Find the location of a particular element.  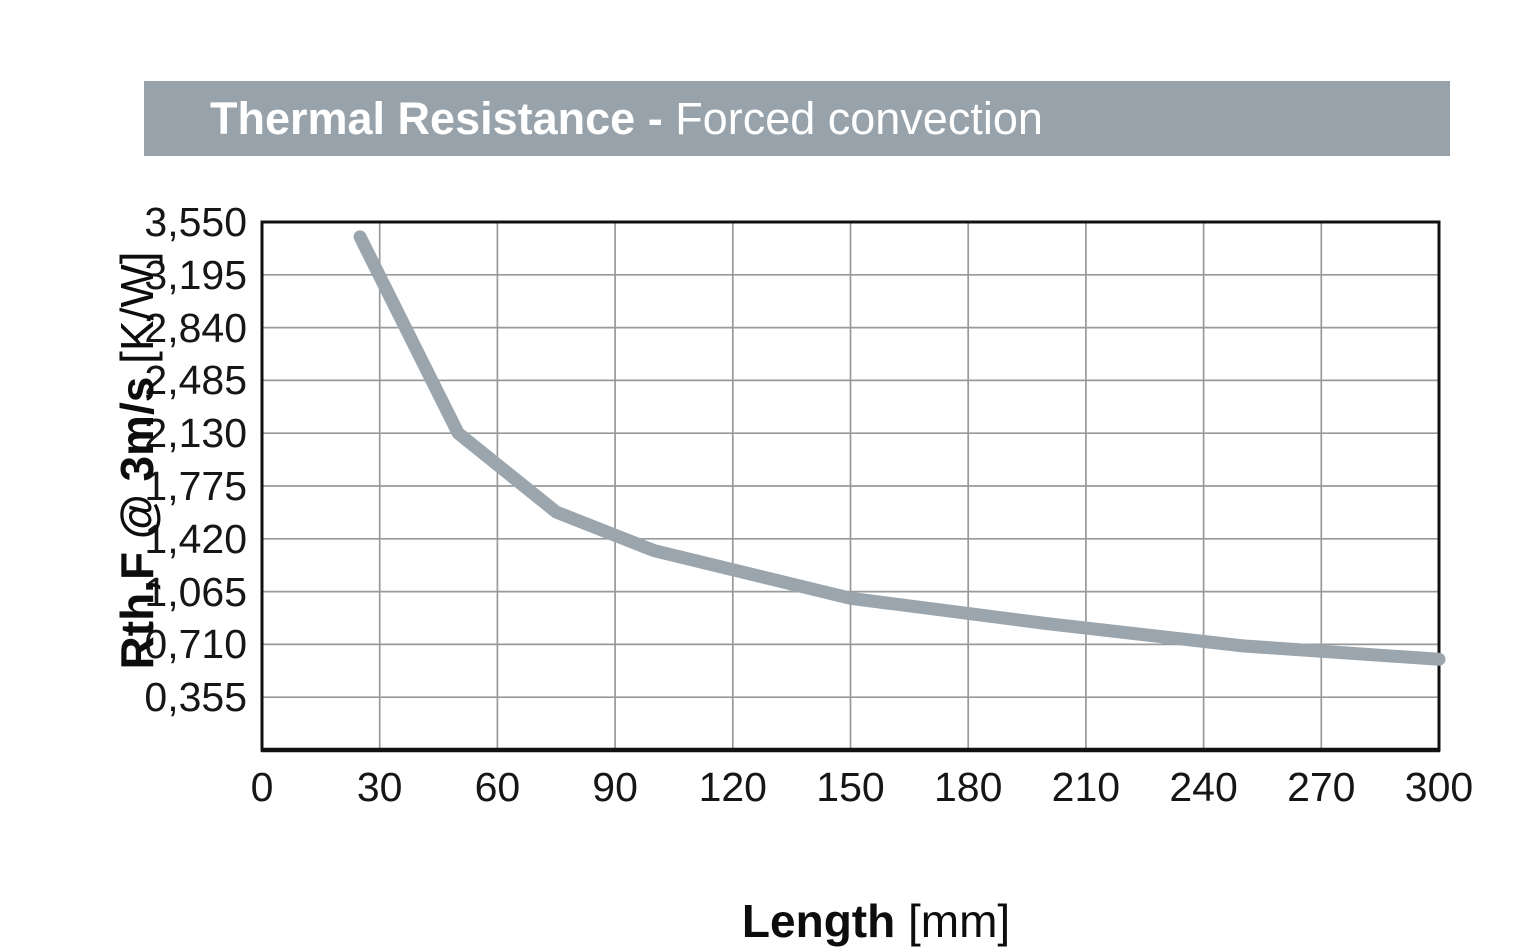

x-axis-title-bold: Length is located at coordinates (818, 921).